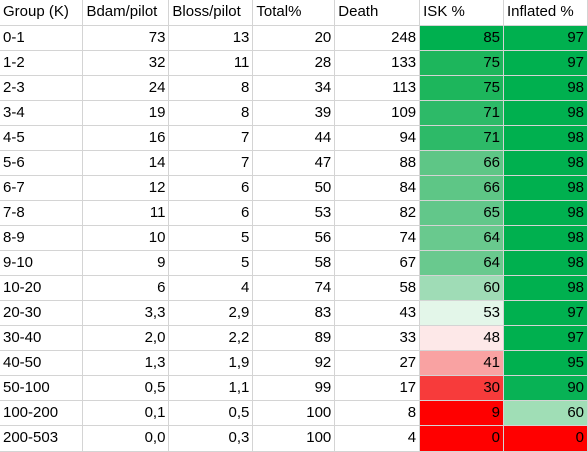 This screenshot has height=452, width=588. What do you see at coordinates (126, 238) in the screenshot?
I see `cell-bdam-pilot: 10` at bounding box center [126, 238].